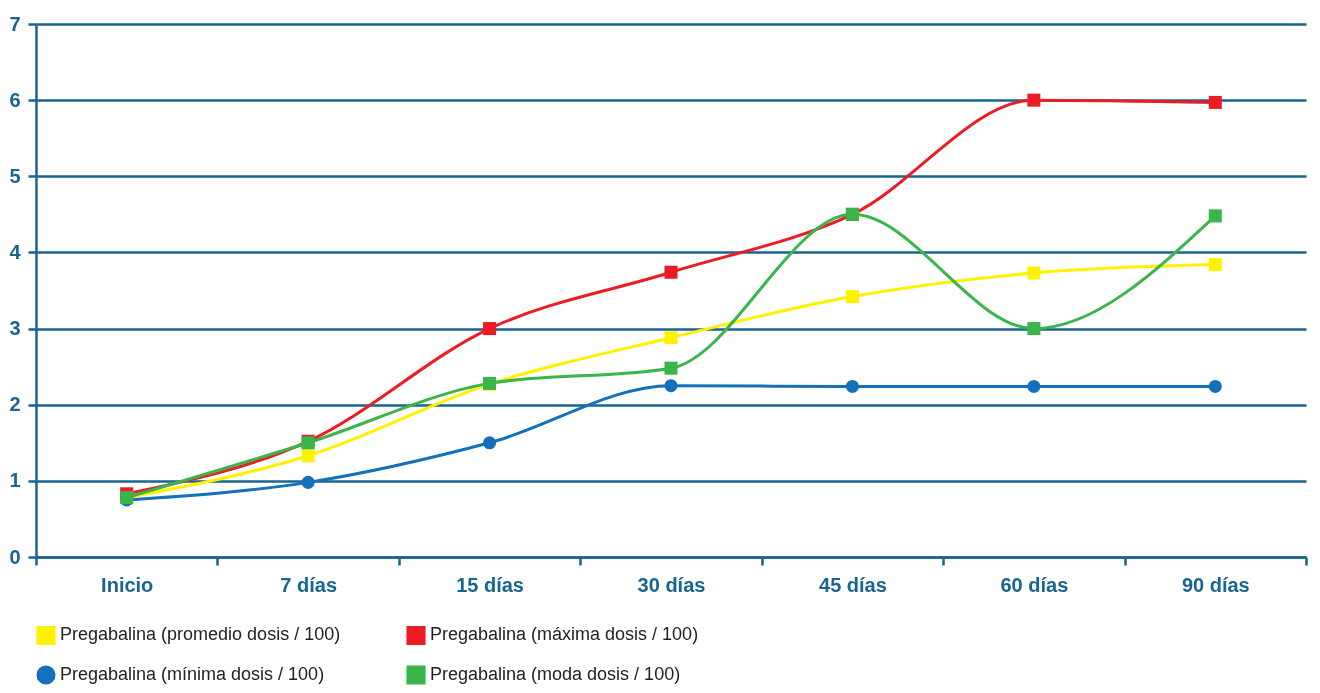 This screenshot has height=693, width=1320. What do you see at coordinates (15, 23) in the screenshot?
I see `y-tick-label: 7` at bounding box center [15, 23].